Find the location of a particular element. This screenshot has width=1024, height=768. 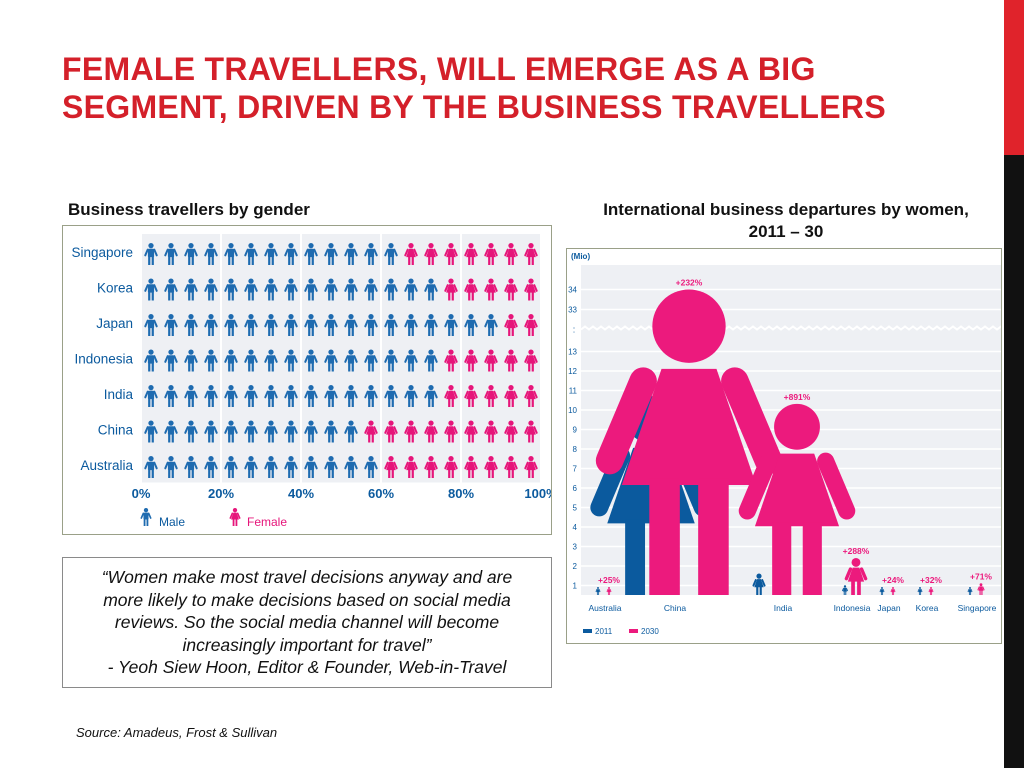

x-tick-label: 100% is located at coordinates (537, 493).